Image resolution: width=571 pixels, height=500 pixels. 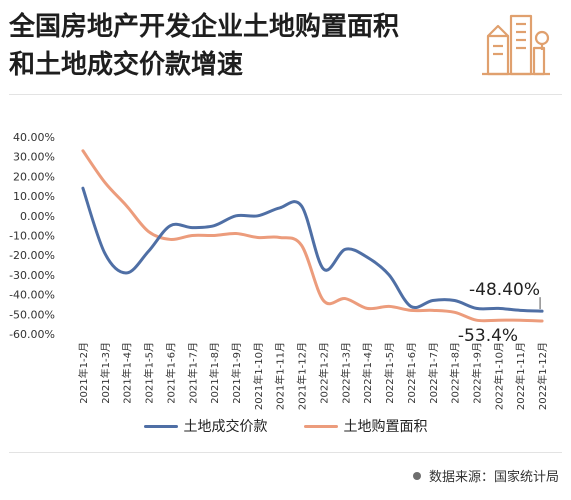 I want to click on legend-item-land-price: 土地成交价款, so click(x=205, y=426).